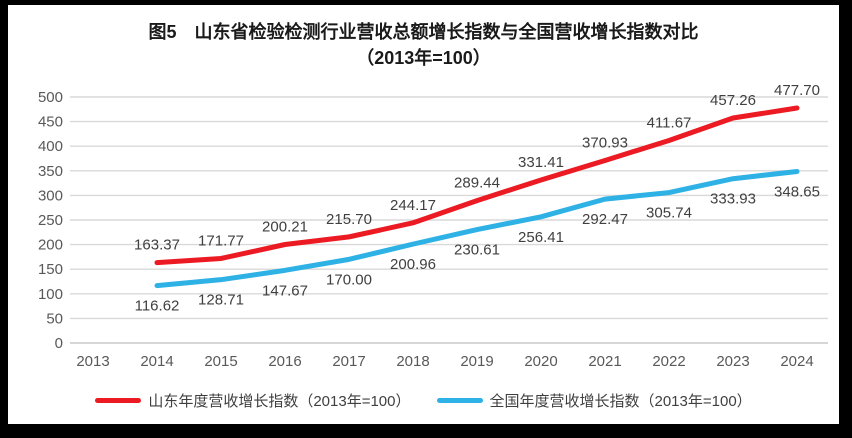 This screenshot has width=852, height=438. What do you see at coordinates (50, 245) in the screenshot?
I see `y-tick-label: 200` at bounding box center [50, 245].